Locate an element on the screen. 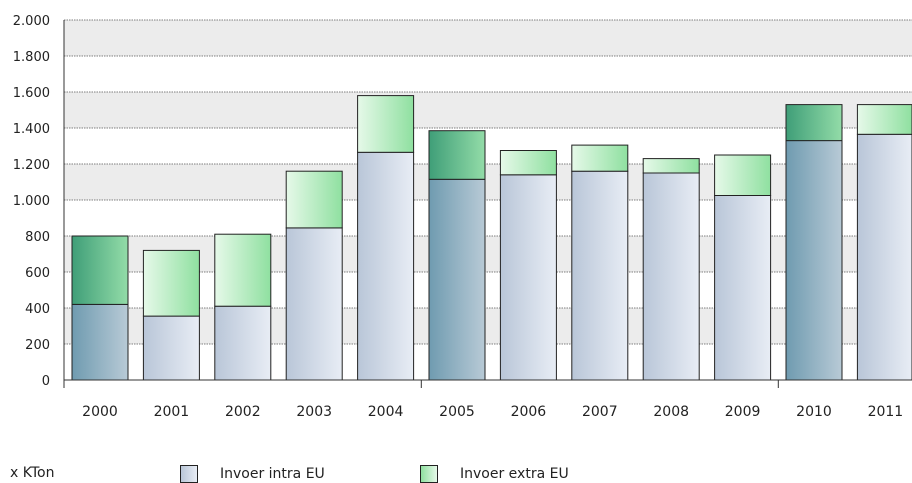  bar-extra-2009 is located at coordinates (743, 175).